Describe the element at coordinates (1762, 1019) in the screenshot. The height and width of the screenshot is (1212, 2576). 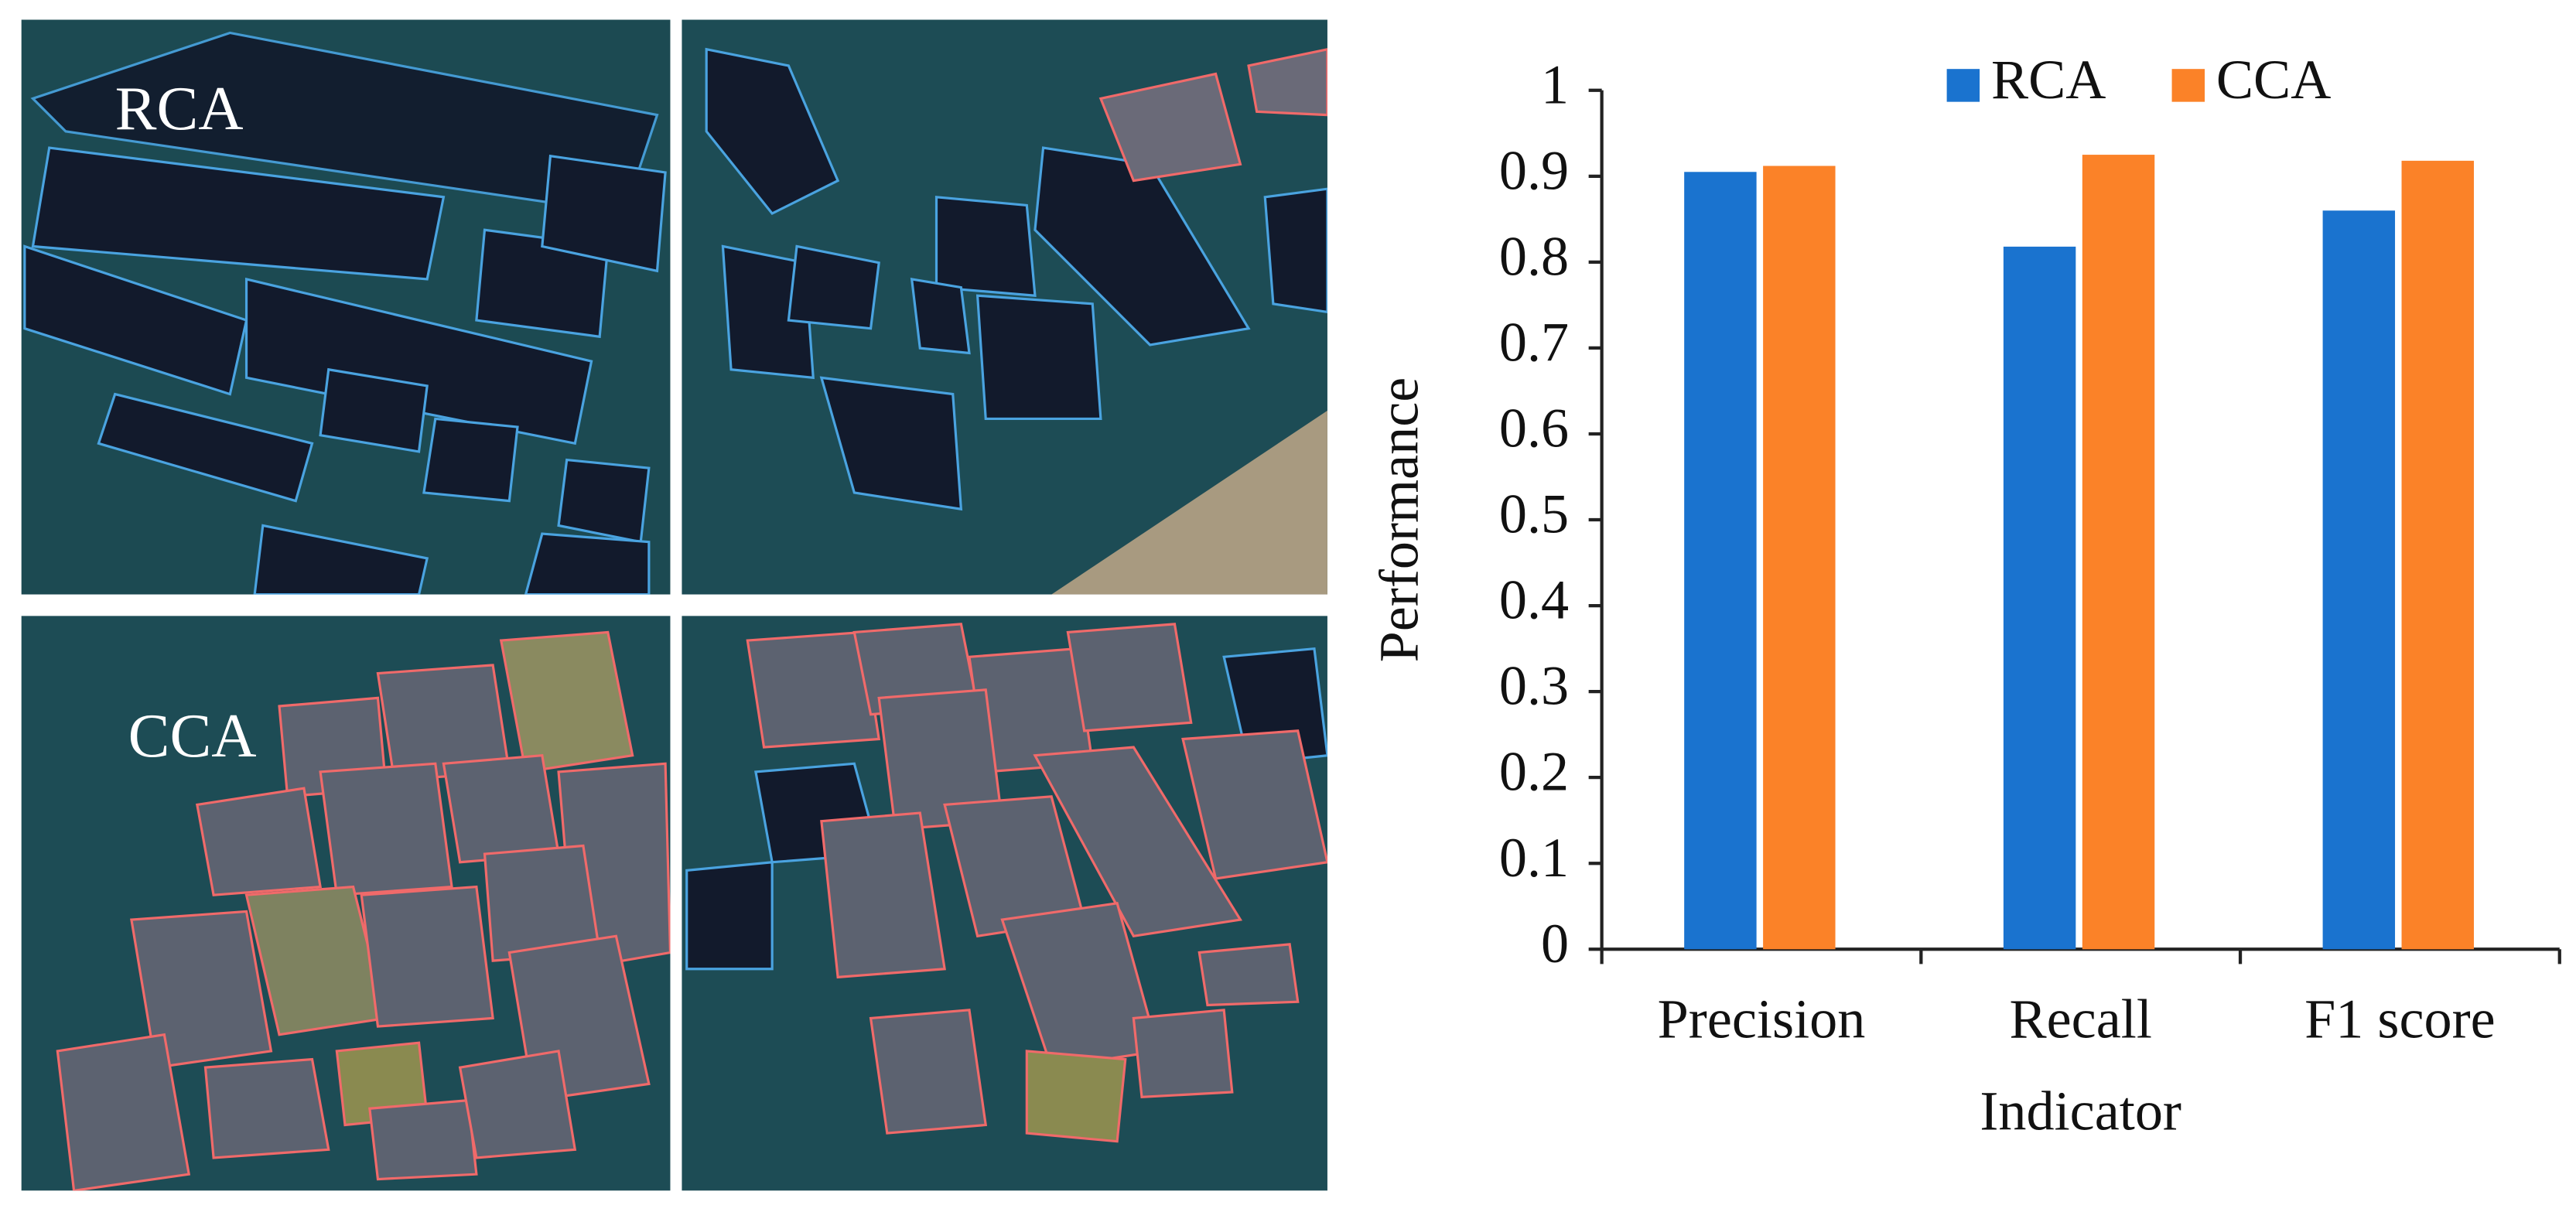
I see `x-tick-label: Precision` at that location.